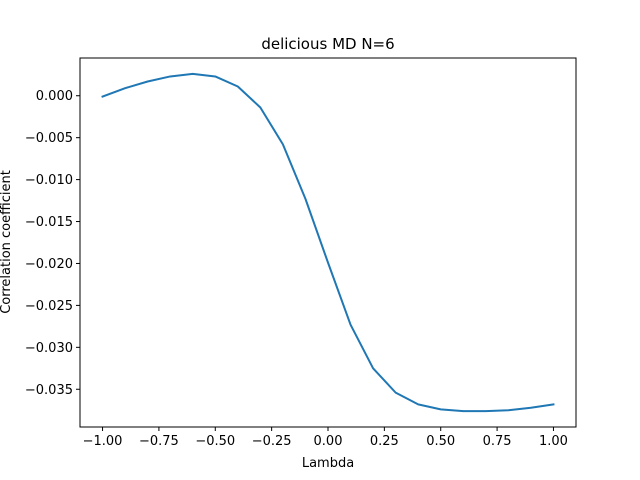 The width and height of the screenshot is (640, 480). Describe the element at coordinates (328, 441) in the screenshot. I see `x-tick-label: 0.00` at that location.